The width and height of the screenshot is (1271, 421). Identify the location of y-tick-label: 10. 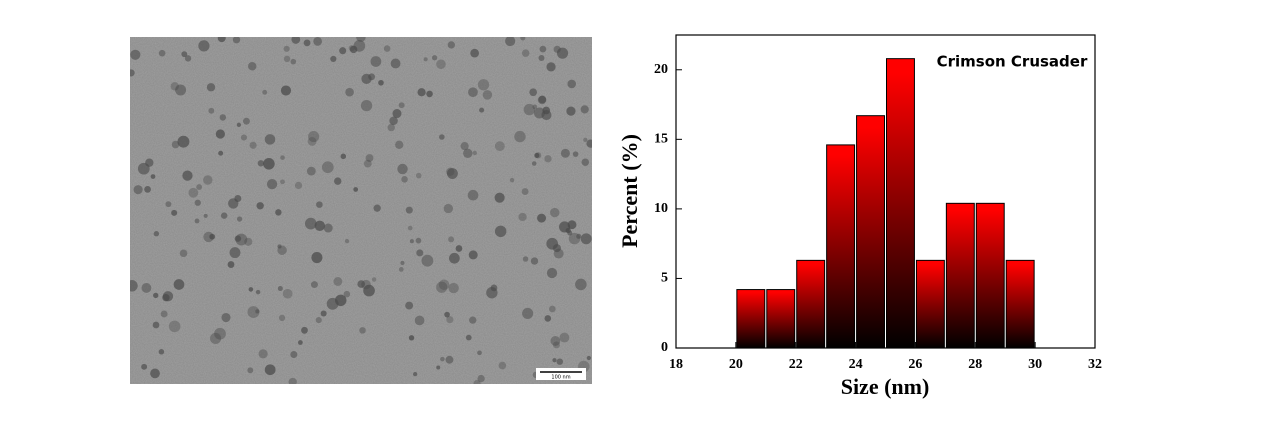
(661, 208).